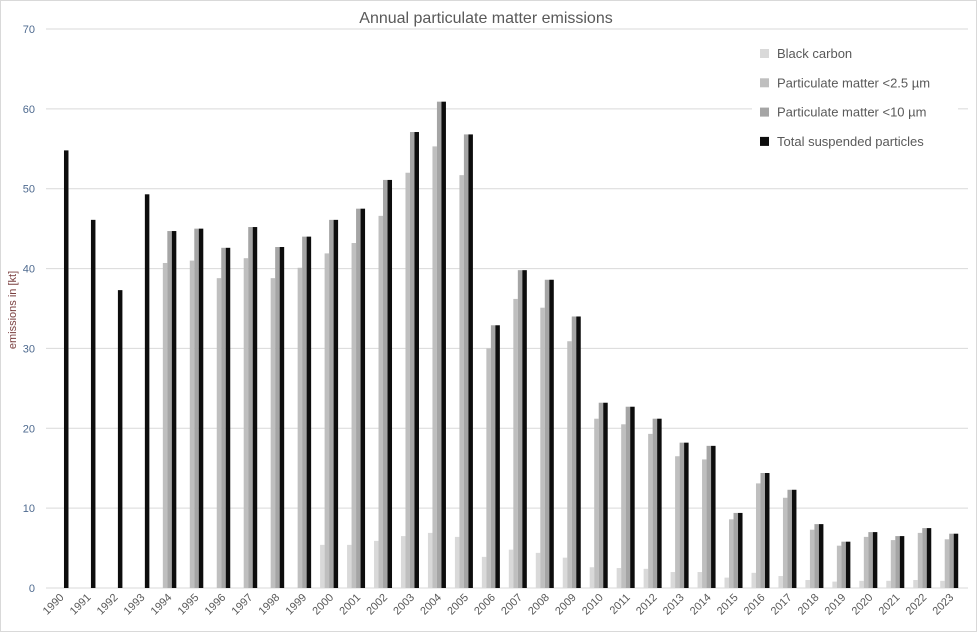  Describe the element at coordinates (29, 509) in the screenshot. I see `y-tick-label: 10` at that location.